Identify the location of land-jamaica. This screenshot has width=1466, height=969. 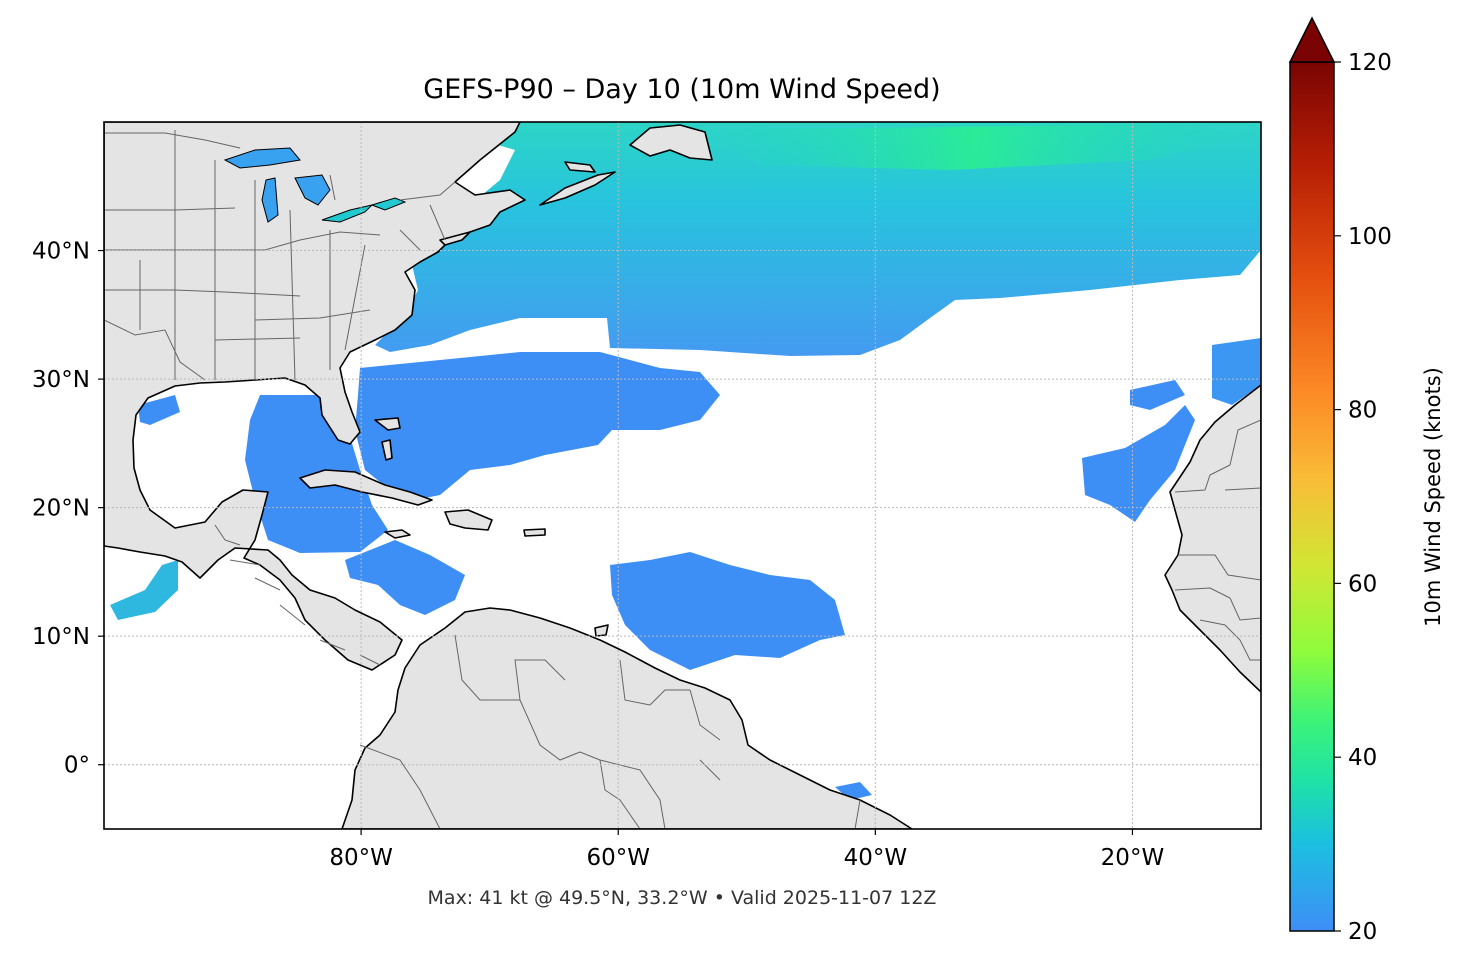
(397, 534).